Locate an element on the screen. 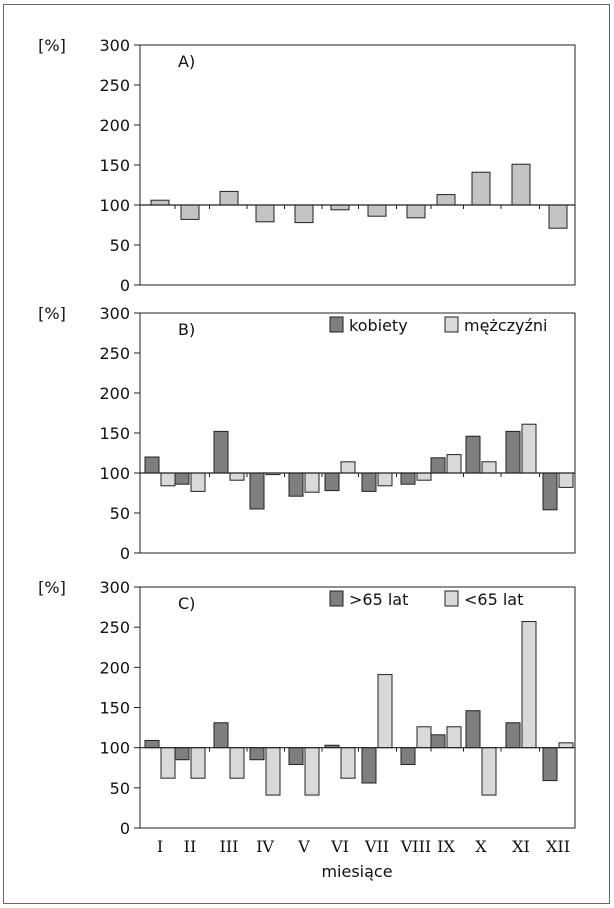  x-tick-label: IX is located at coordinates (446, 846).